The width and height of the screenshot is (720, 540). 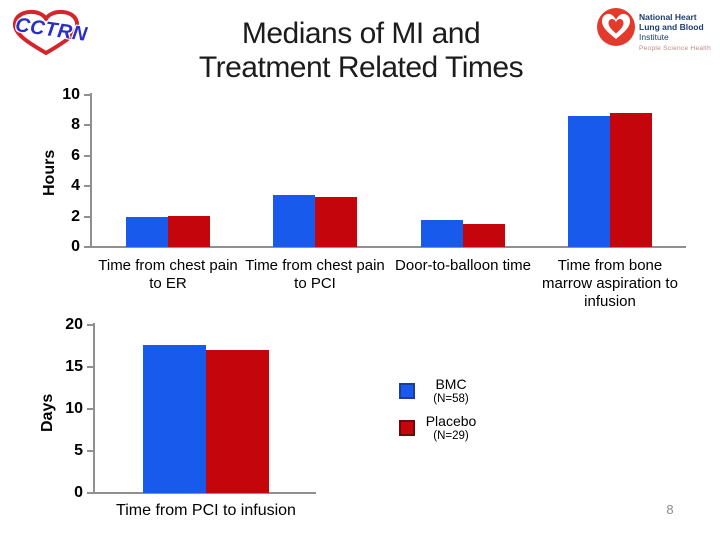 What do you see at coordinates (361, 67) in the screenshot?
I see `slide-title-line2: Treatment Related Times` at bounding box center [361, 67].